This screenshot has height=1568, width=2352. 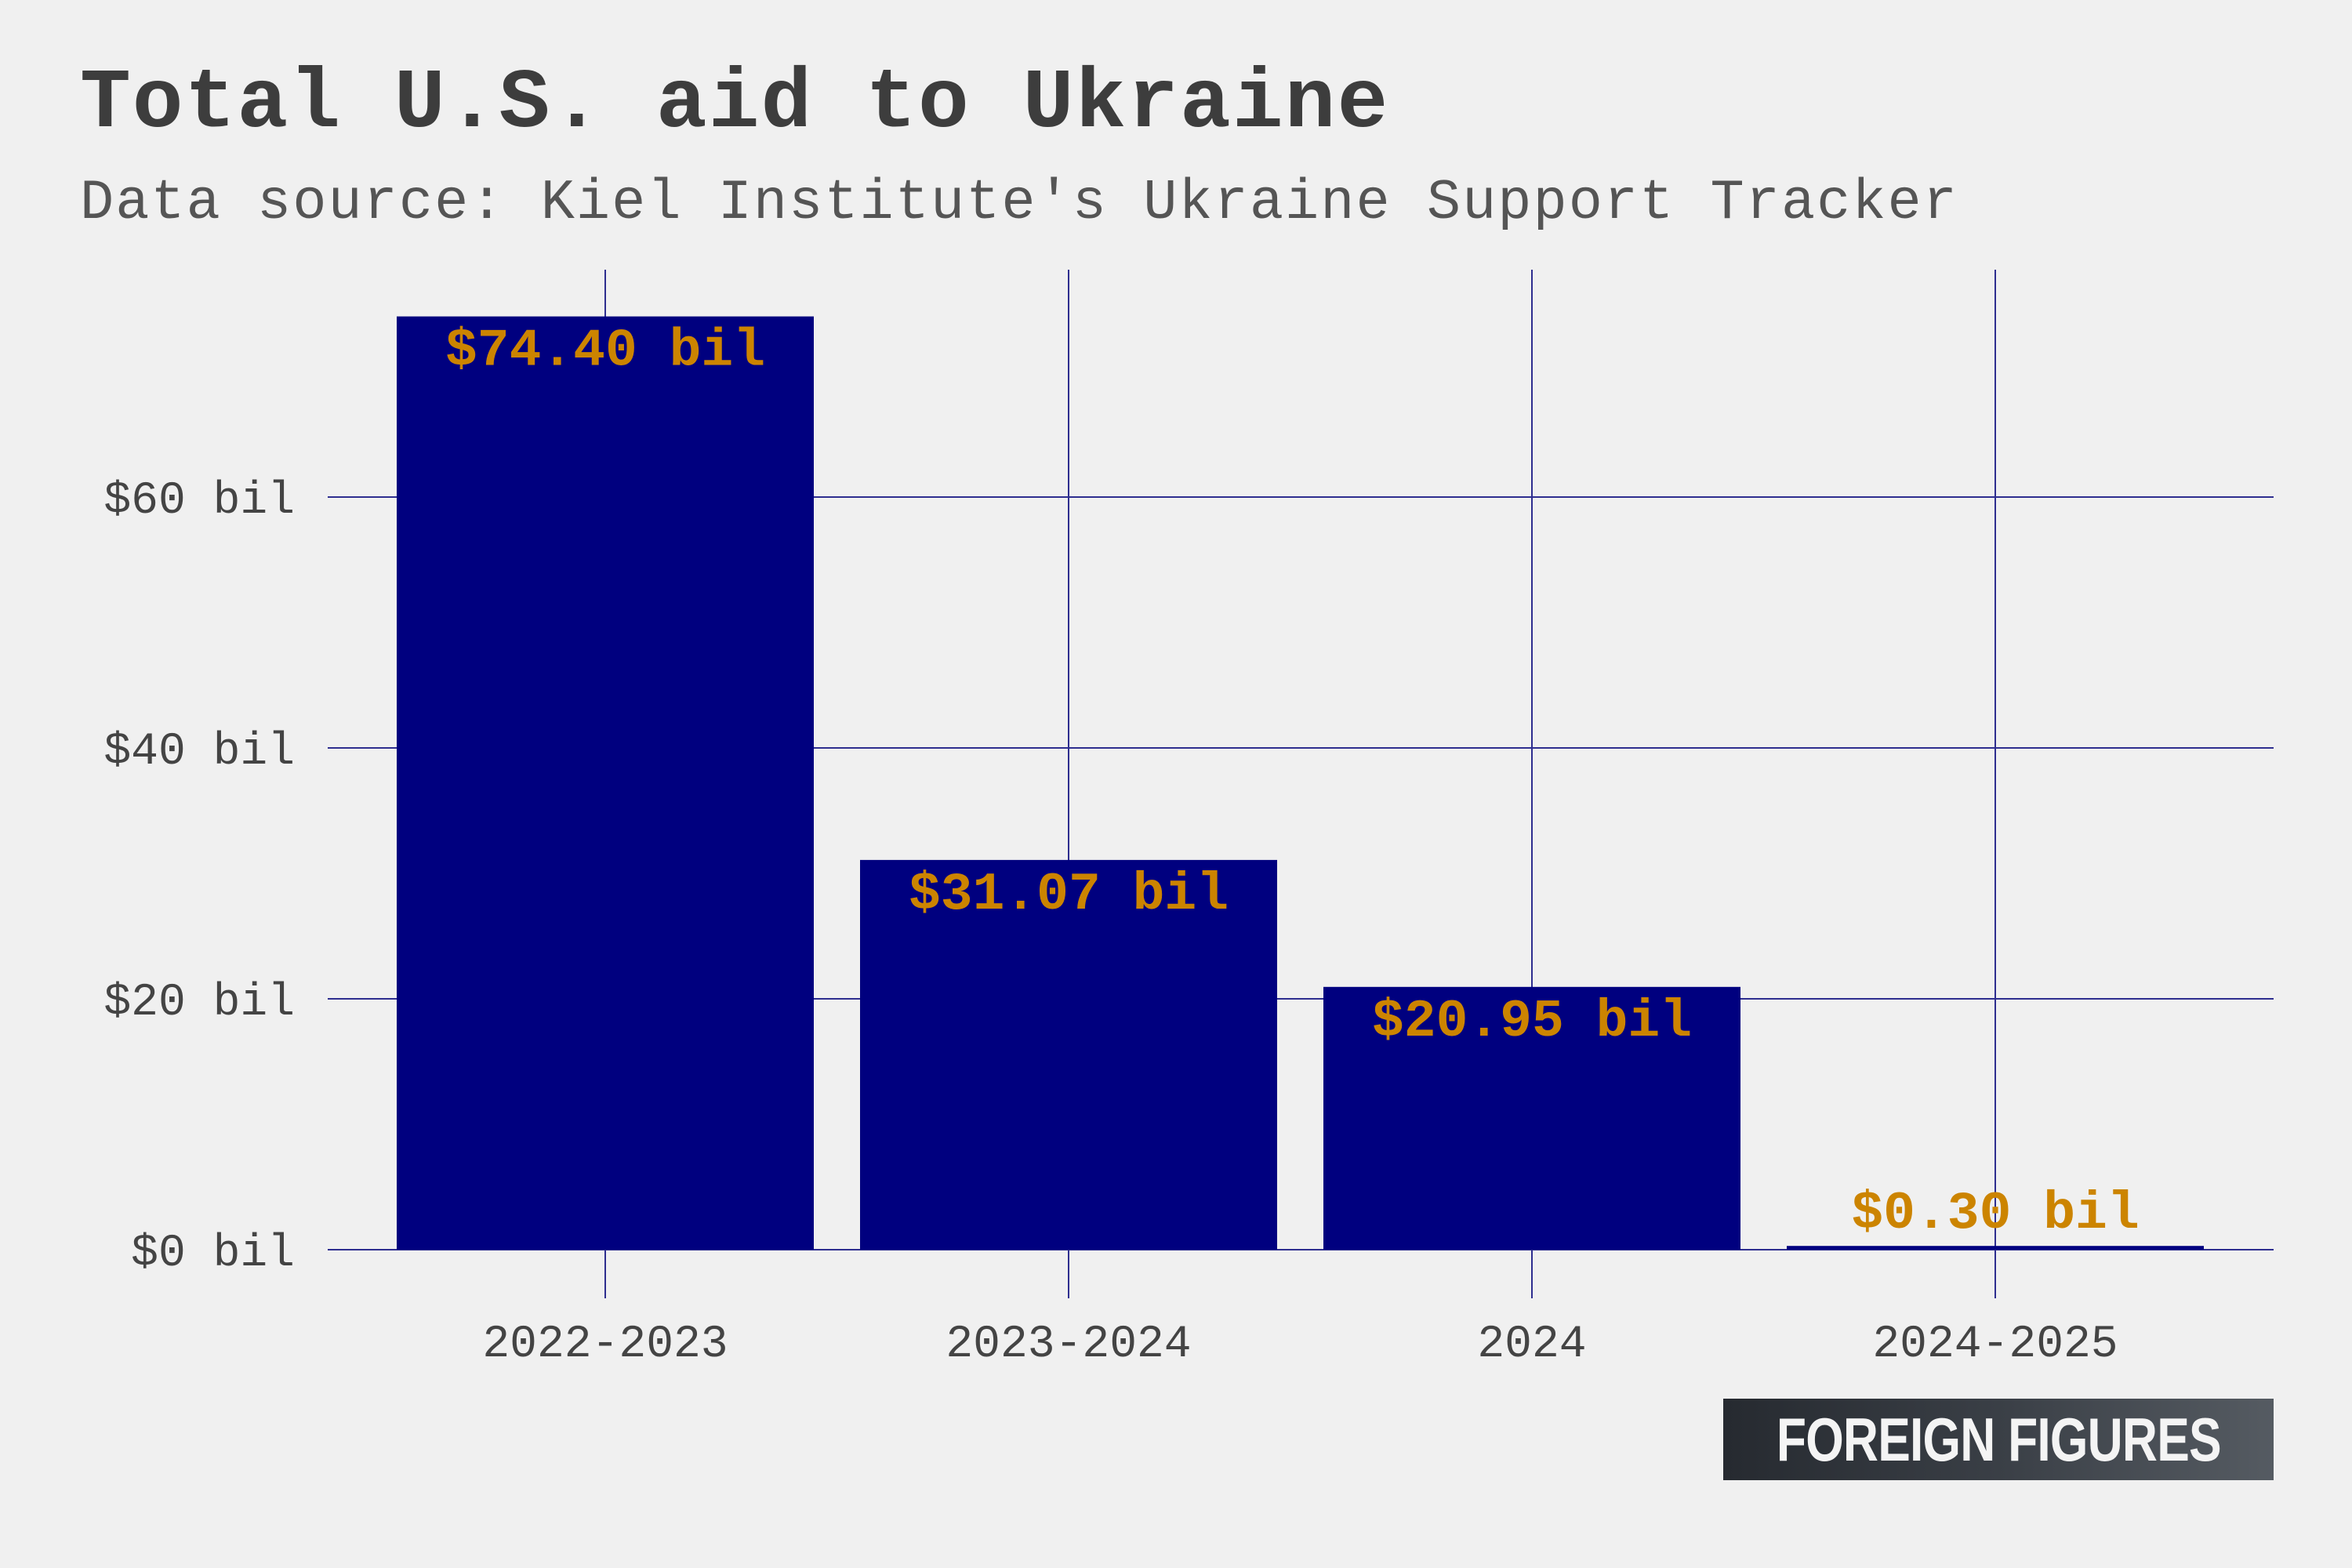 I want to click on y-tick-label: $40 bil, so click(x=199, y=752).